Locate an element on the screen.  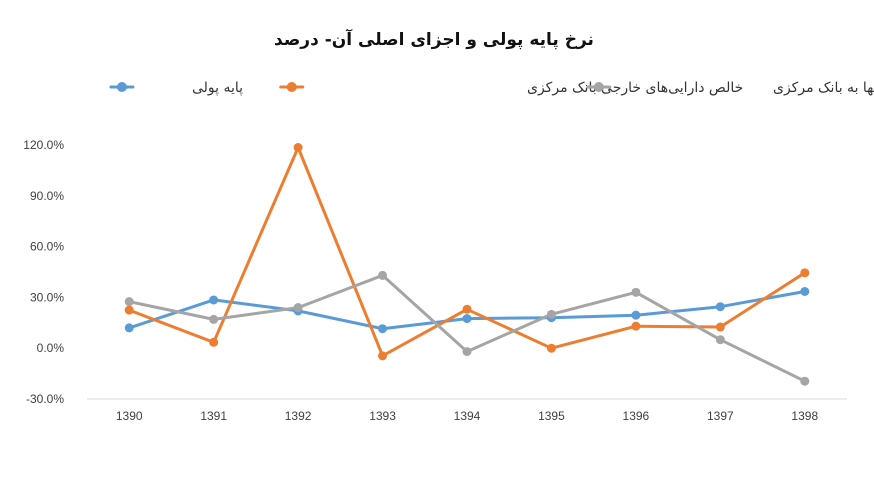
legend-item-3: بدهی بانکها به بانک مرکزی is located at coordinates (730, 88).